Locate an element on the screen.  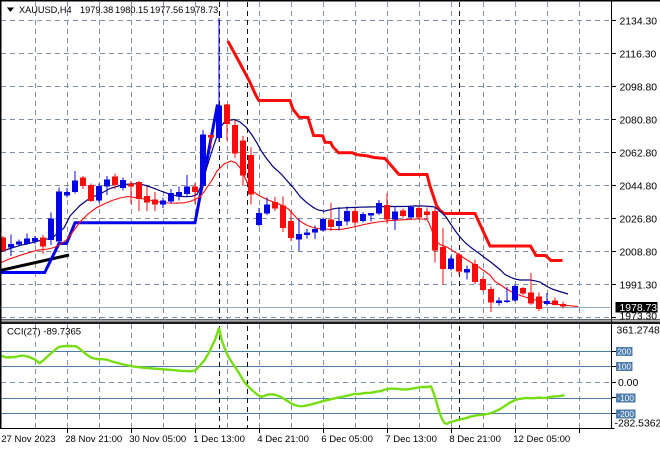
svg-text: 0.00 is located at coordinates (628, 383).